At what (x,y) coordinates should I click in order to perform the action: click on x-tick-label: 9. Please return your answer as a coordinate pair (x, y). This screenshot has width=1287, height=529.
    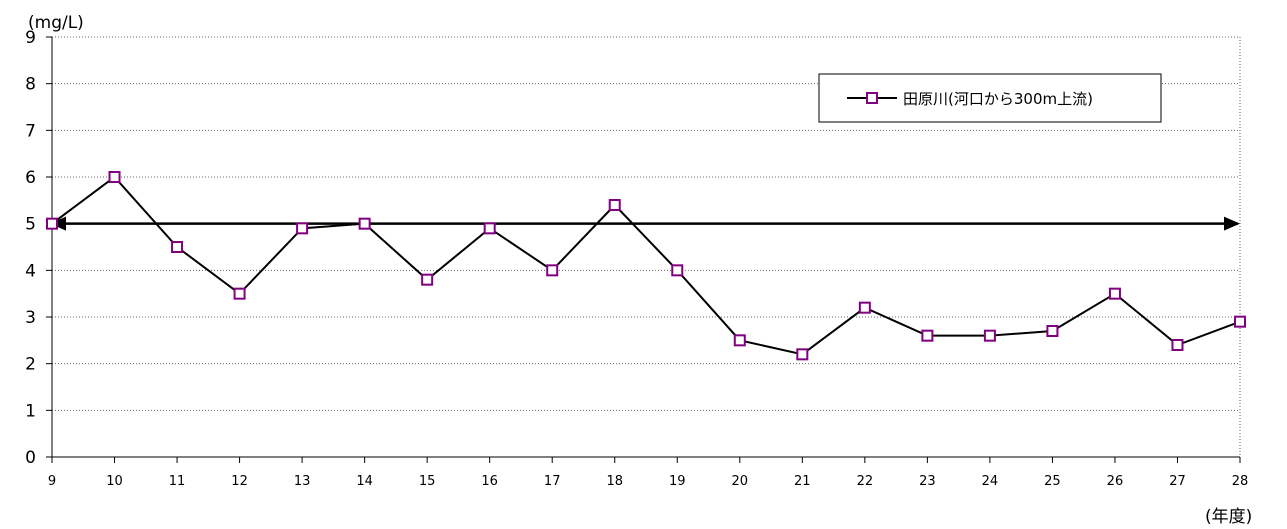
    Looking at the image, I should click on (52, 481).